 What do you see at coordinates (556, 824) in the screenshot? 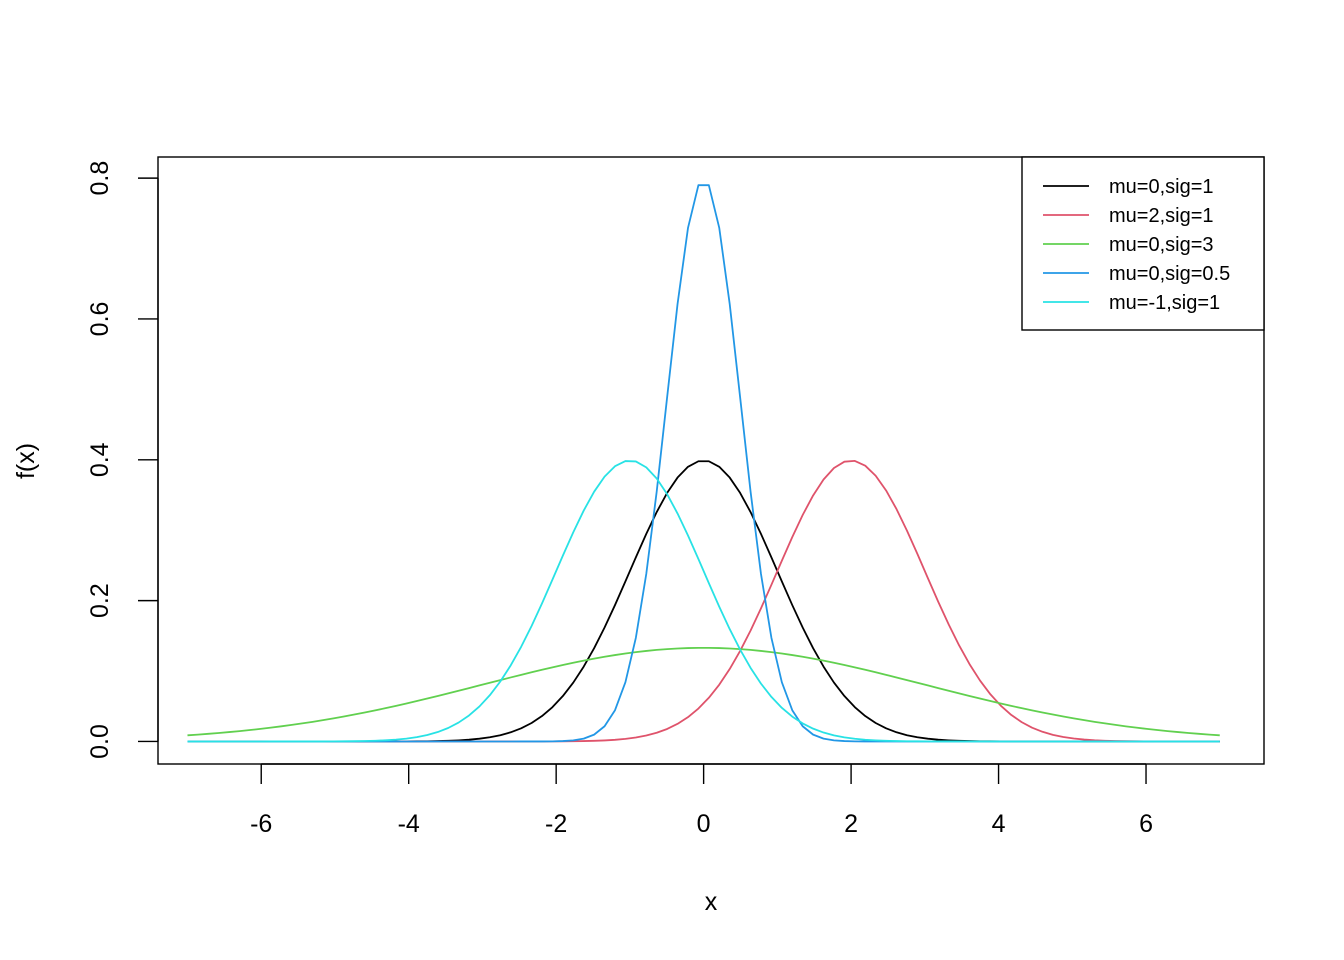
I see `x-tick-label: -2` at bounding box center [556, 824].